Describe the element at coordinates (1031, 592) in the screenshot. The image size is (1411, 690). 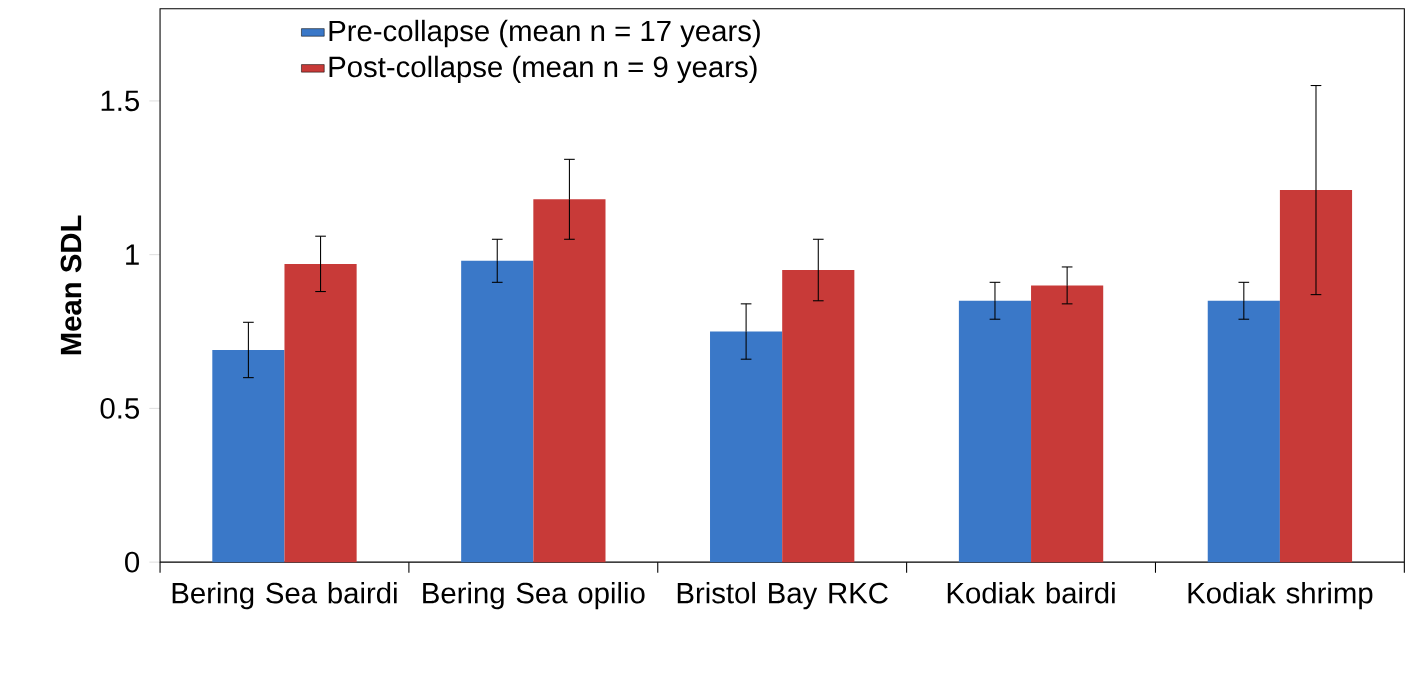
I see `x-tick-label: Kodiak bairdi` at that location.